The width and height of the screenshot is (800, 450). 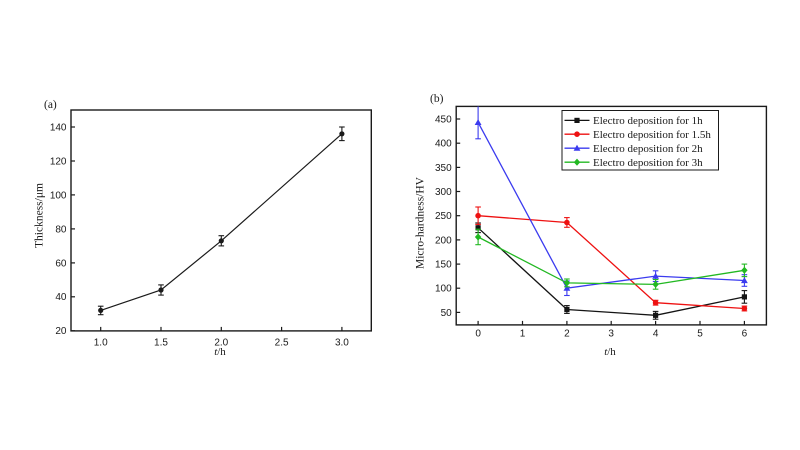 What do you see at coordinates (478, 334) in the screenshot?
I see `svg-text: 0` at bounding box center [478, 334].